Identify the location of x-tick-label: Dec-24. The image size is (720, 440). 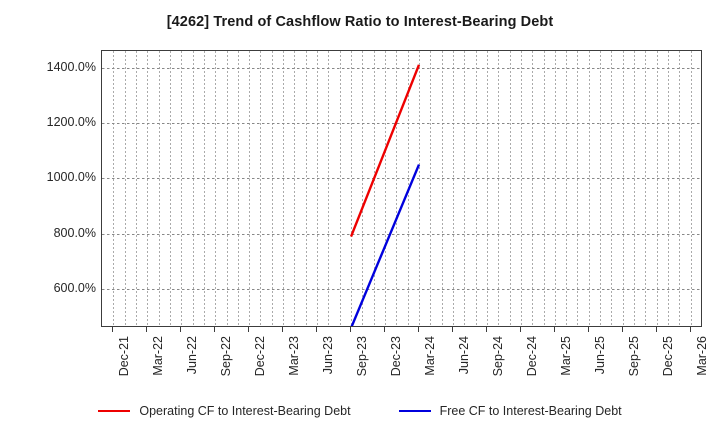
(531, 356).